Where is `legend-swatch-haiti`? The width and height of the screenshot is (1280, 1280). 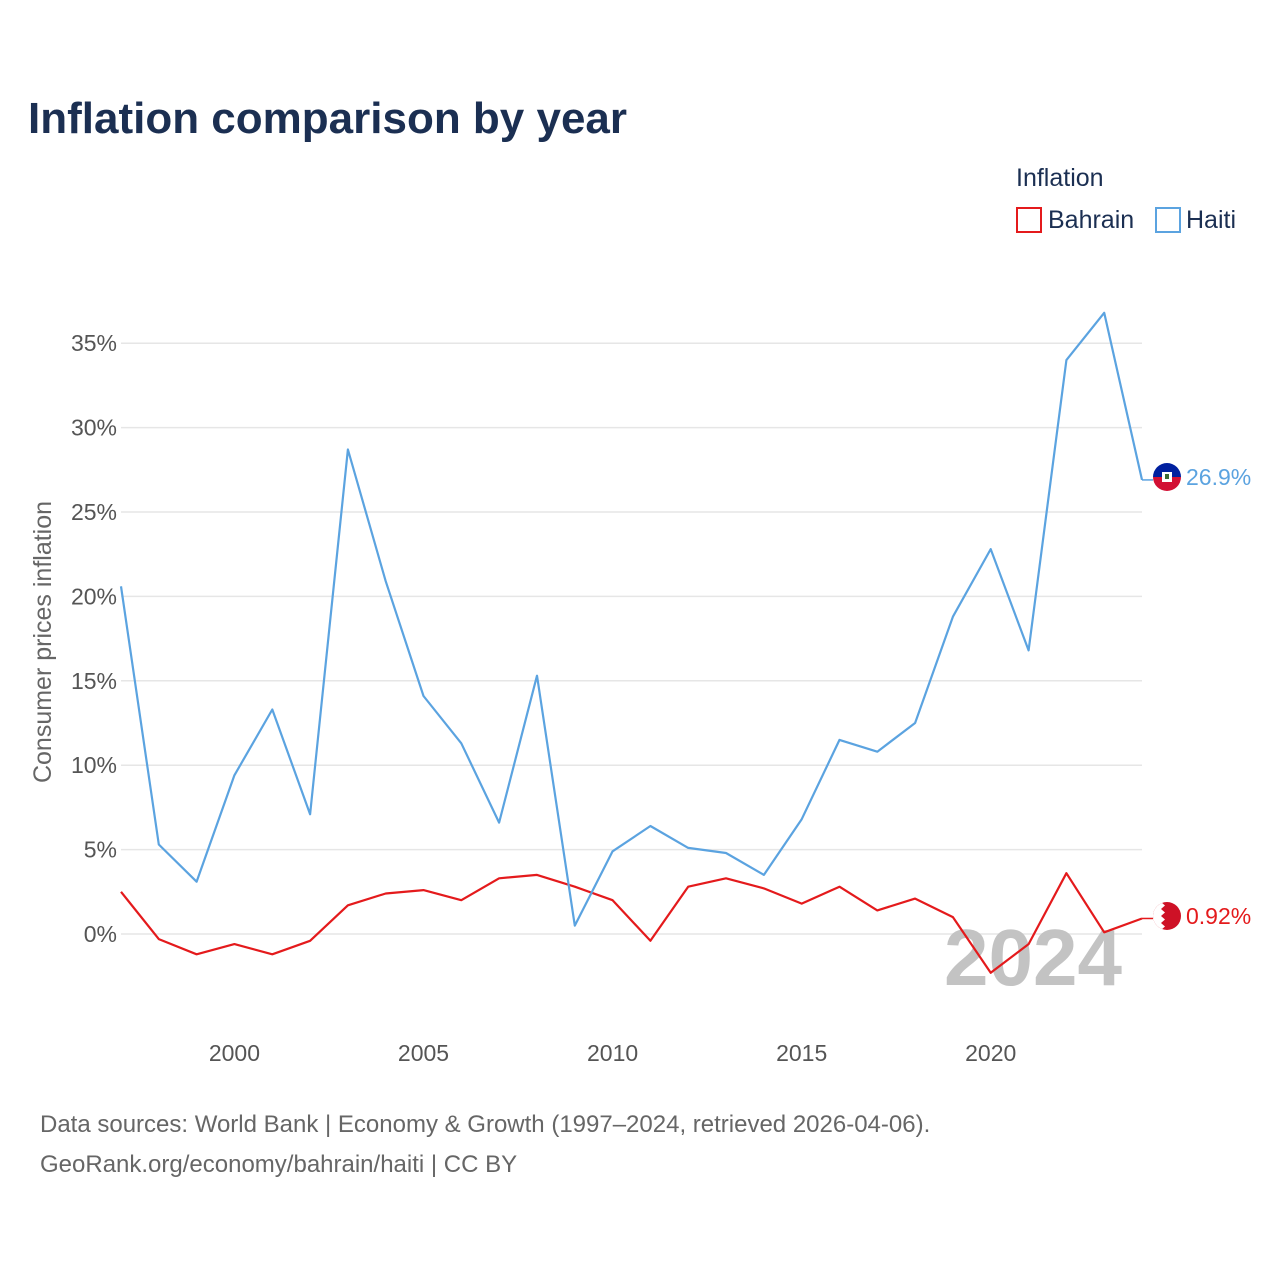
legend-swatch-haiti is located at coordinates (1168, 220).